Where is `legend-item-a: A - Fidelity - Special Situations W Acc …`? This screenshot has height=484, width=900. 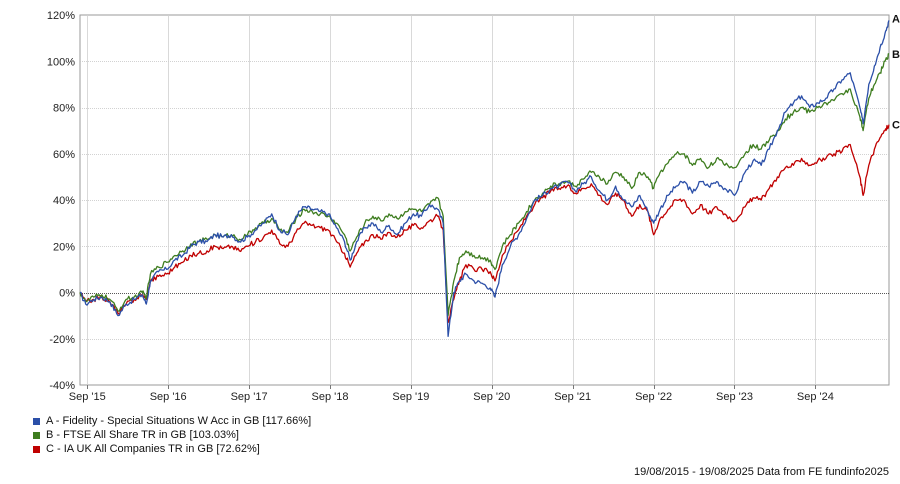 legend-item-a: A - Fidelity - Special Situations W Acc … is located at coordinates (172, 421).